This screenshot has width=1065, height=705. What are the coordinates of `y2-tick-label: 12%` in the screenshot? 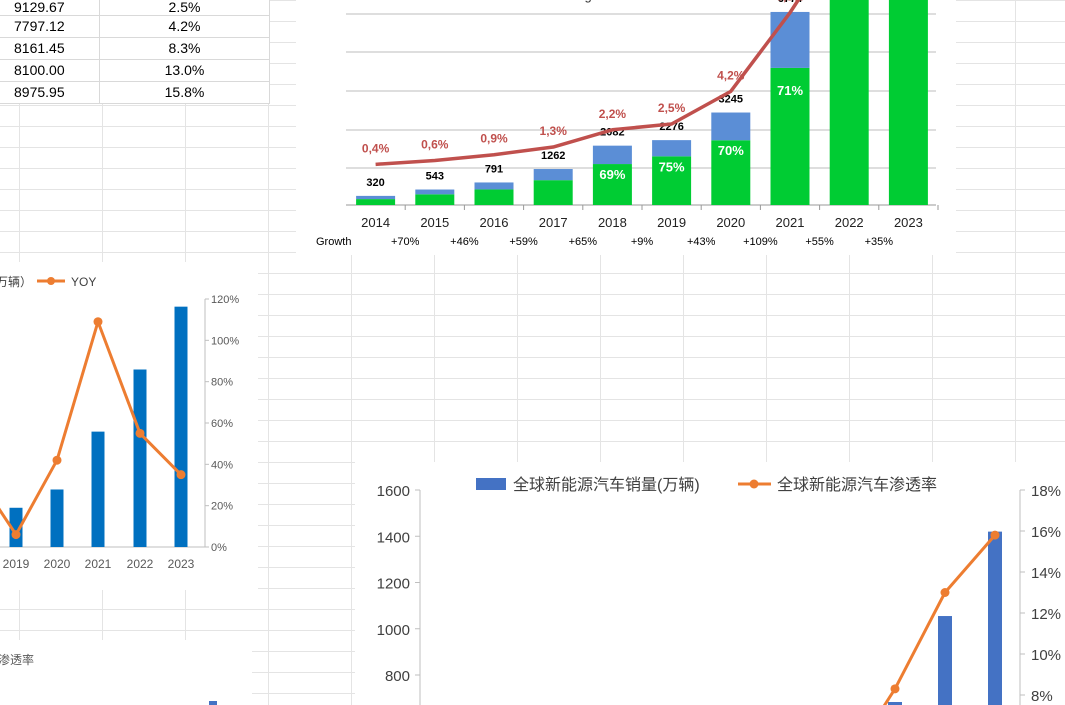 It's located at (1046, 614).